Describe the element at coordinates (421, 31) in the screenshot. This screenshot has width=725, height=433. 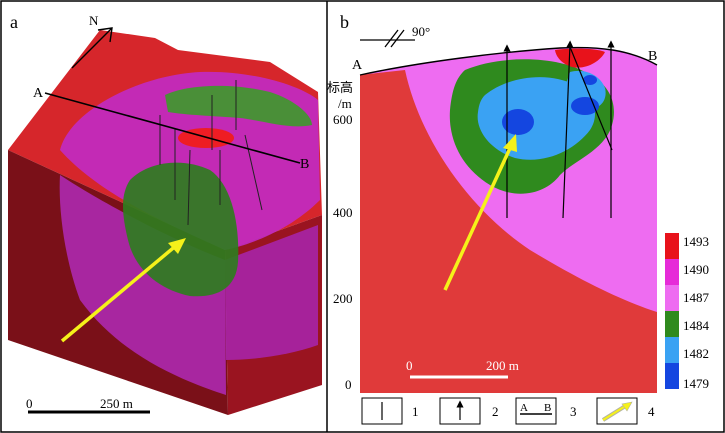
I see `dip-label: 90°` at that location.